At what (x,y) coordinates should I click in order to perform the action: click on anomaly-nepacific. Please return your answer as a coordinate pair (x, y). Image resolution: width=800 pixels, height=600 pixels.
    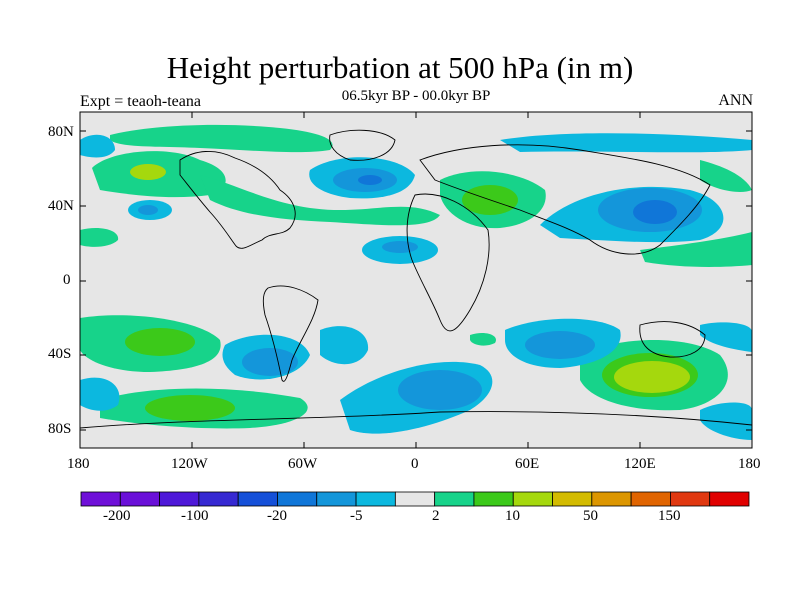
    Looking at the image, I should click on (726, 176).